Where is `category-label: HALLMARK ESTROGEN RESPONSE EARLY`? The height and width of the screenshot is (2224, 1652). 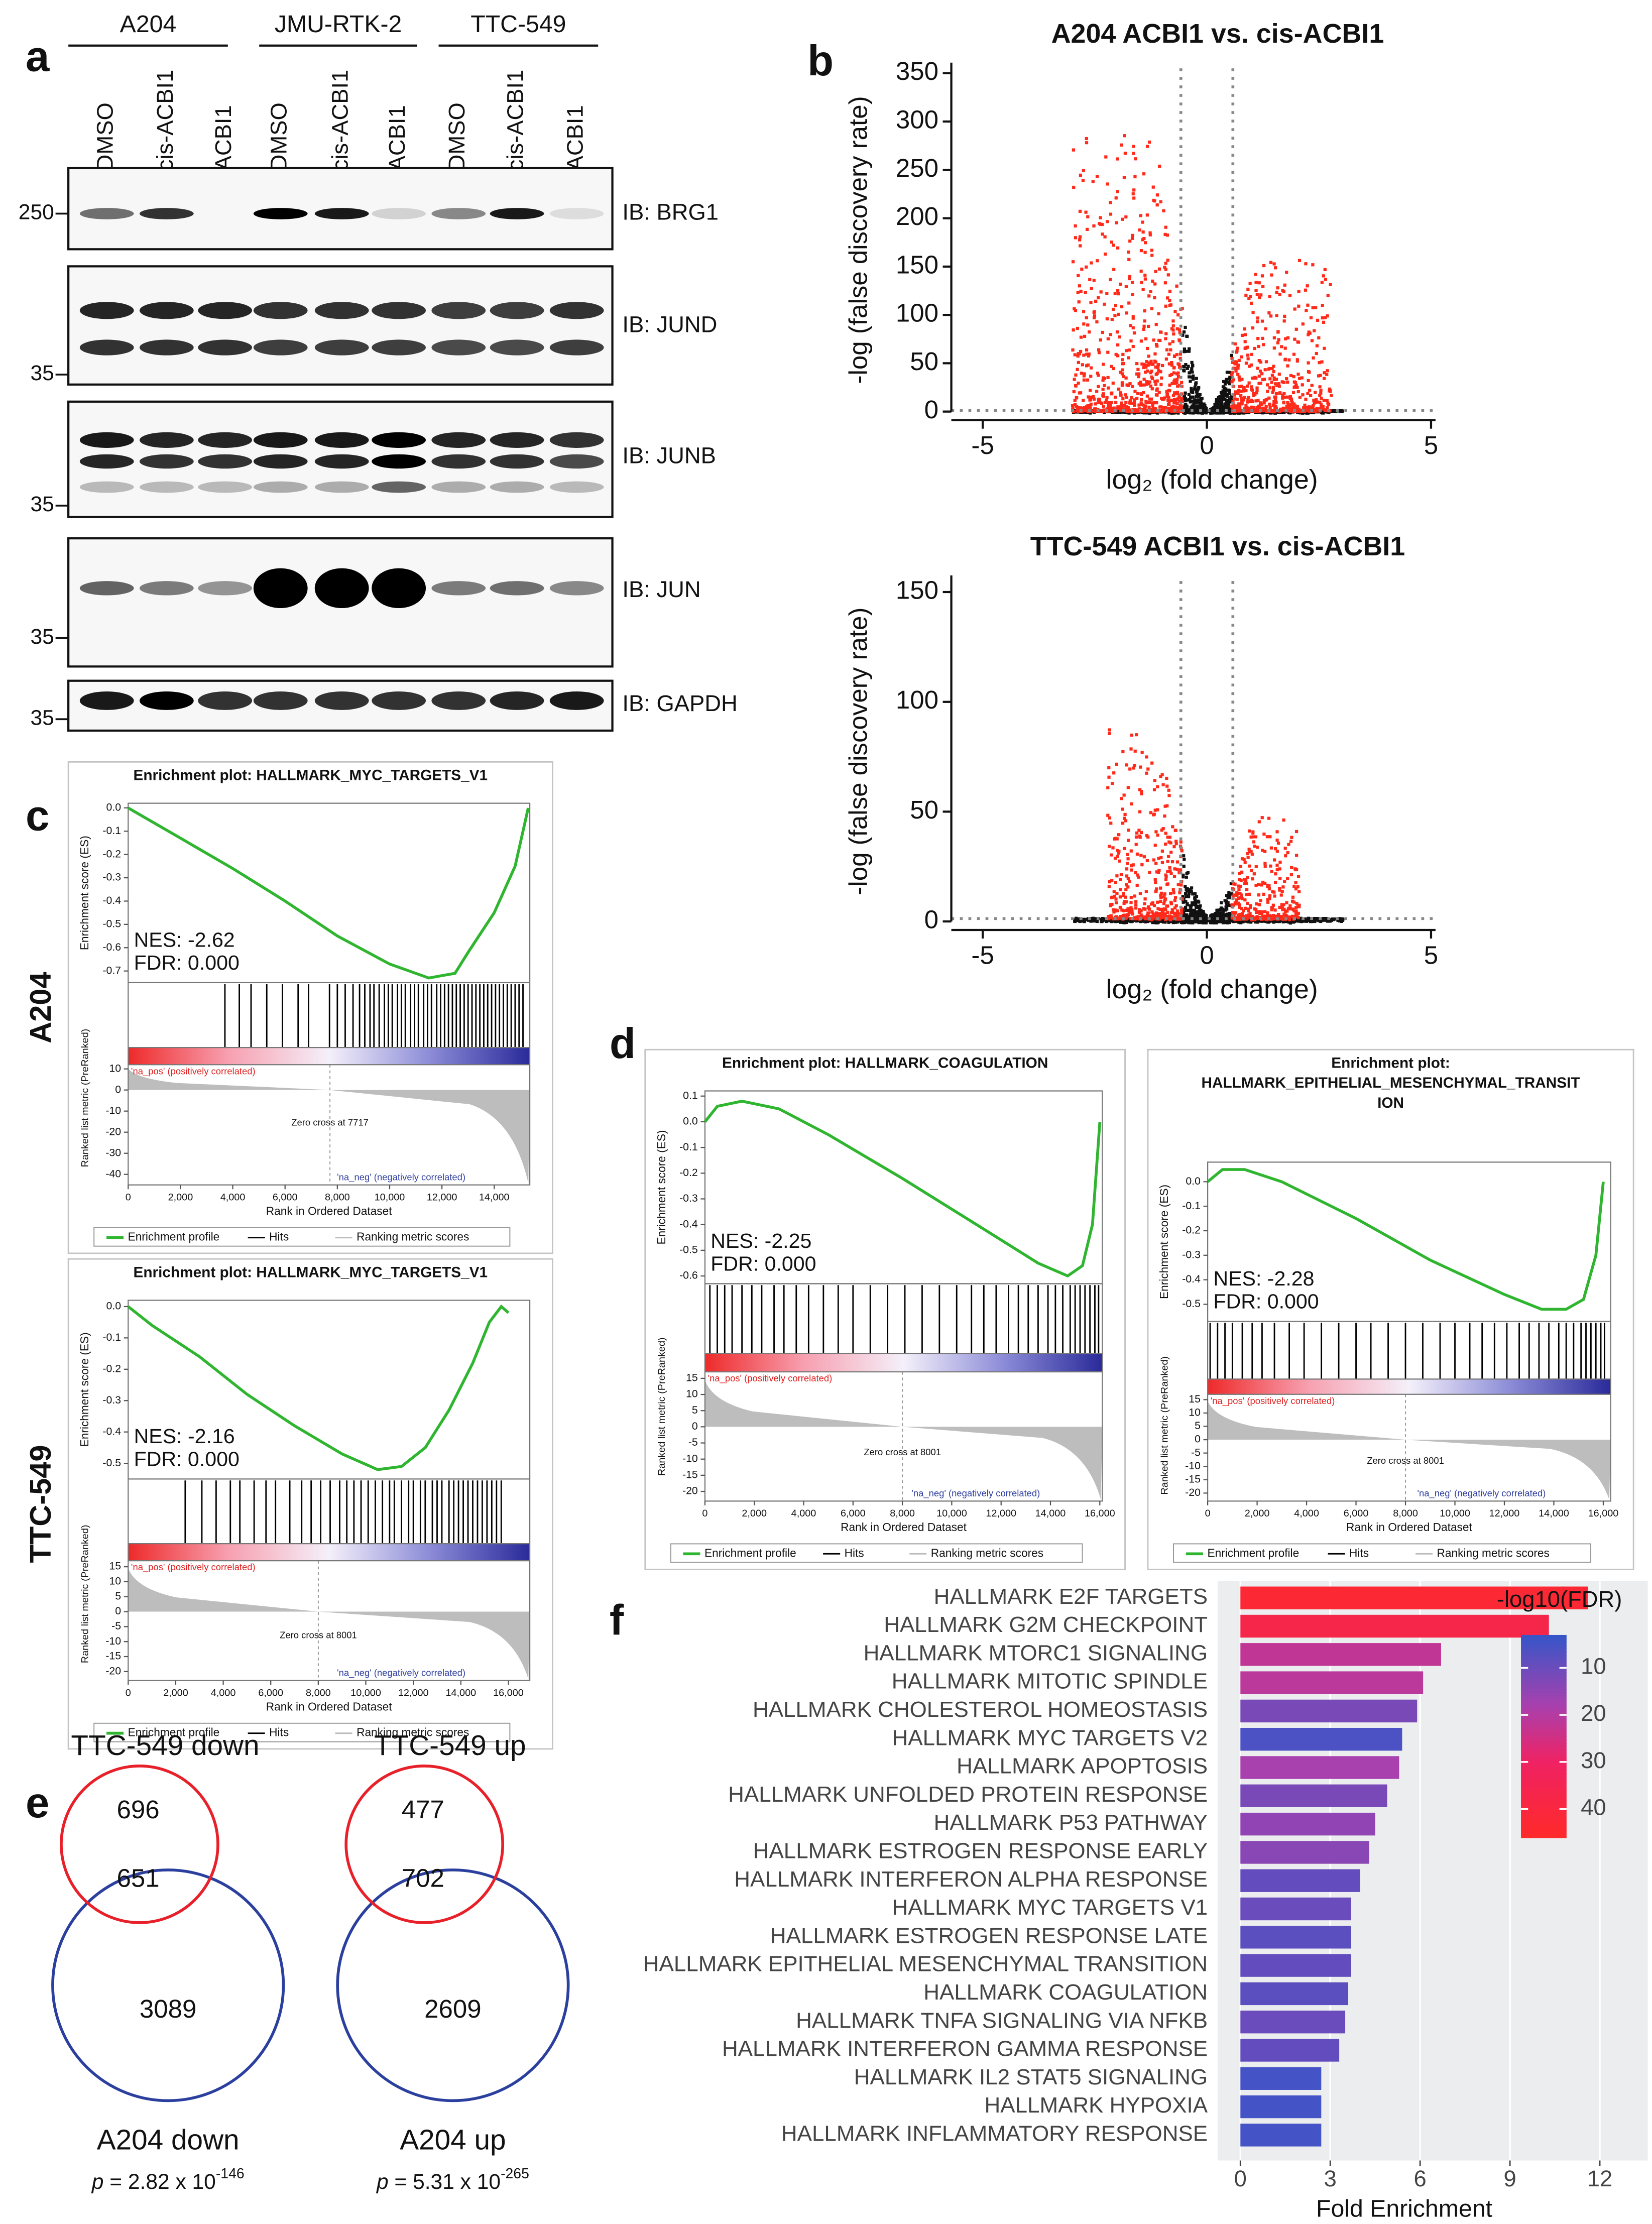
category-label: HALLMARK ESTROGEN RESPONSE EARLY is located at coordinates (980, 1851).